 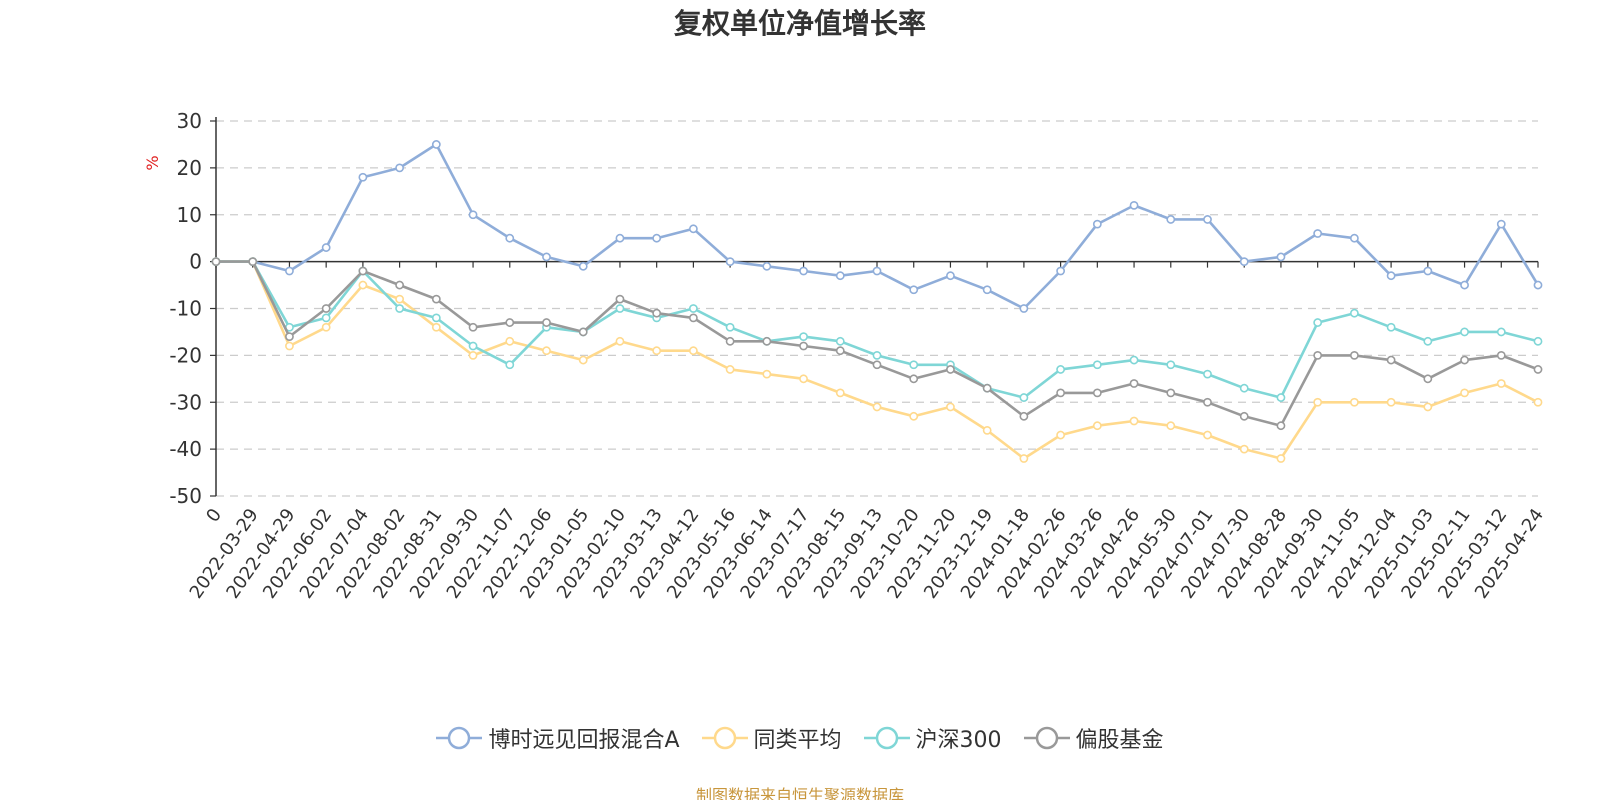 I want to click on series-line, so click(x=877, y=329).